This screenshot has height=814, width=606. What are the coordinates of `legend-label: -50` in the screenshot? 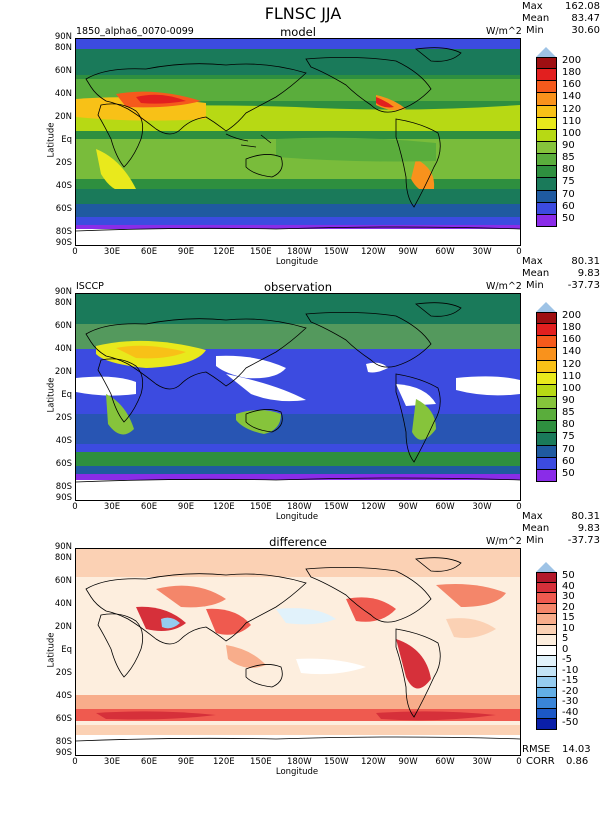 It's located at (570, 723).